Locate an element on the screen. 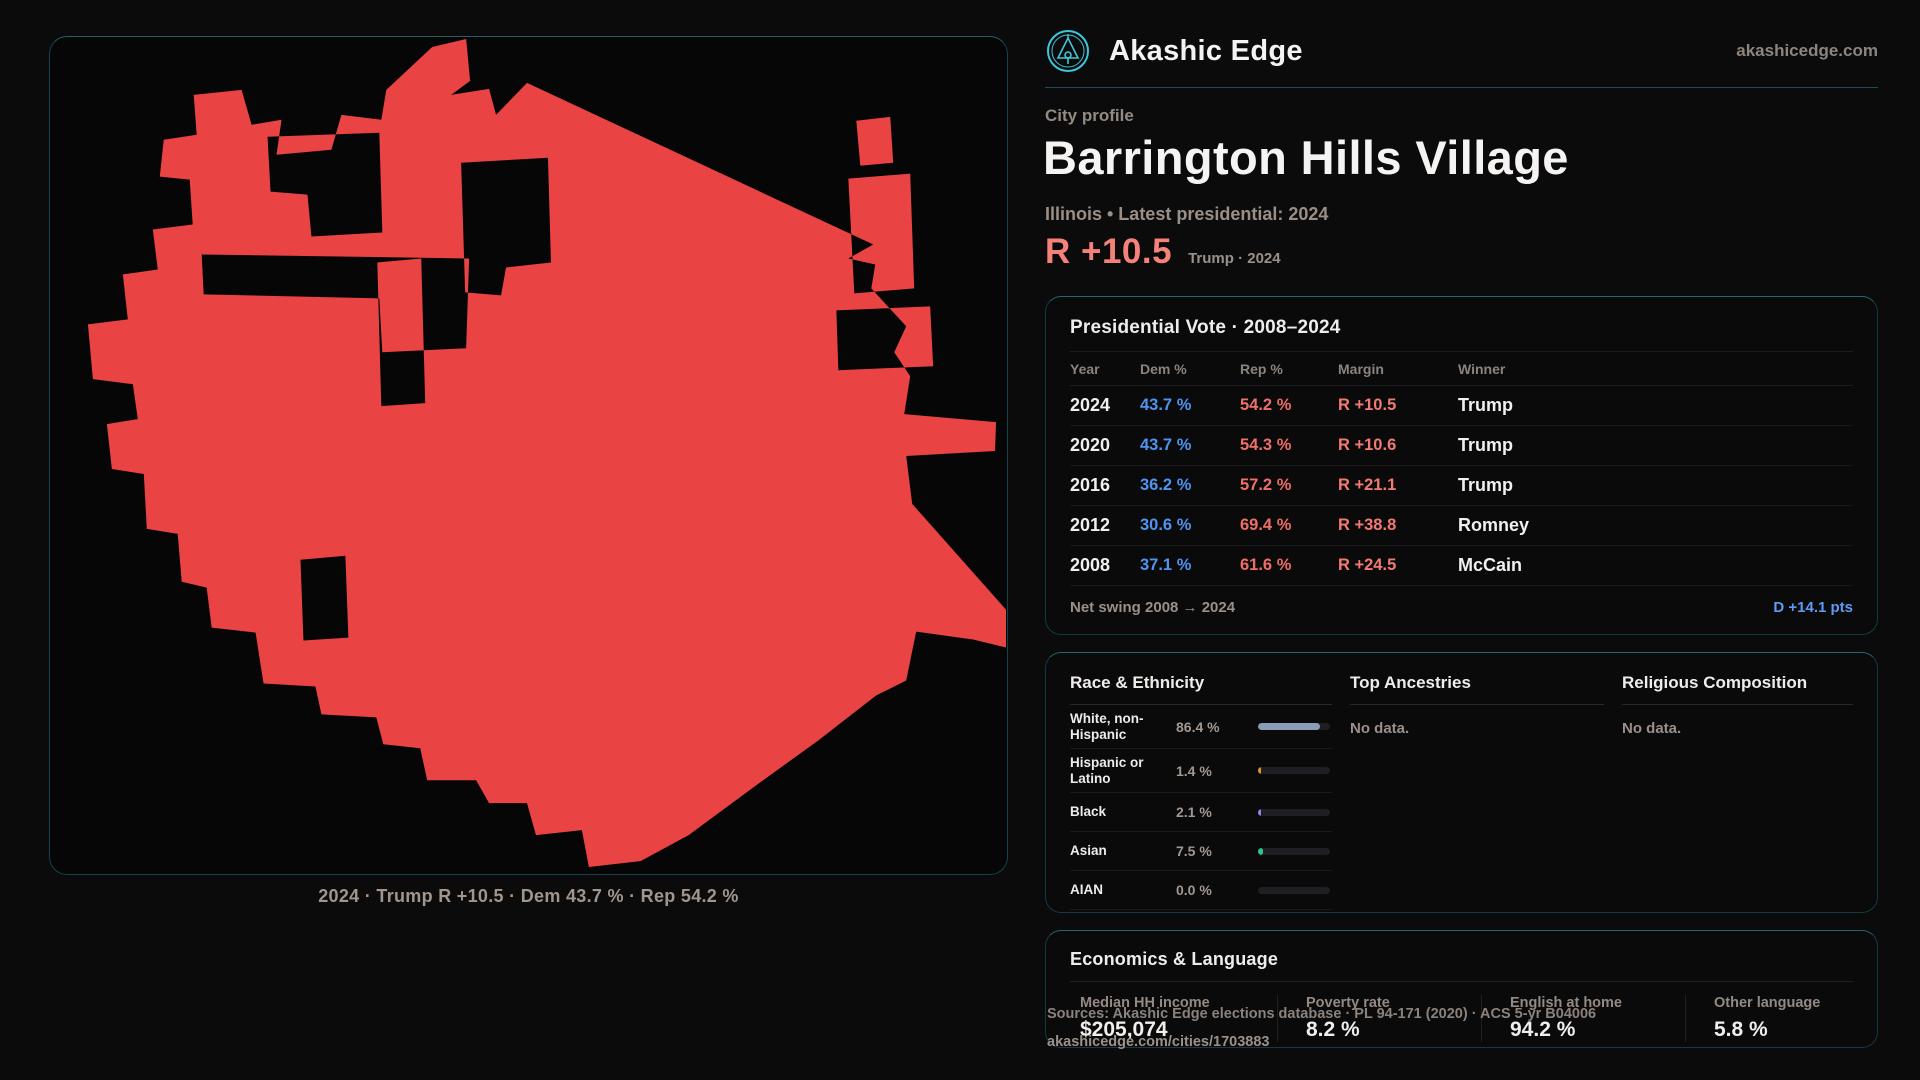  net-swing-label: Net swing 2008 → 2024 is located at coordinates (1153, 607).